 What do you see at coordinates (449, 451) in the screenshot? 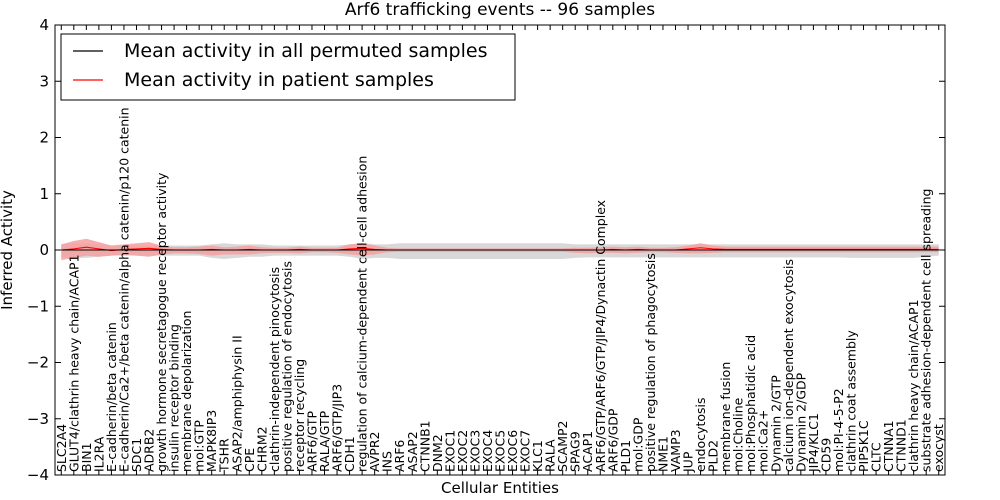
I see `x-category-label: EXOC1` at bounding box center [449, 451].